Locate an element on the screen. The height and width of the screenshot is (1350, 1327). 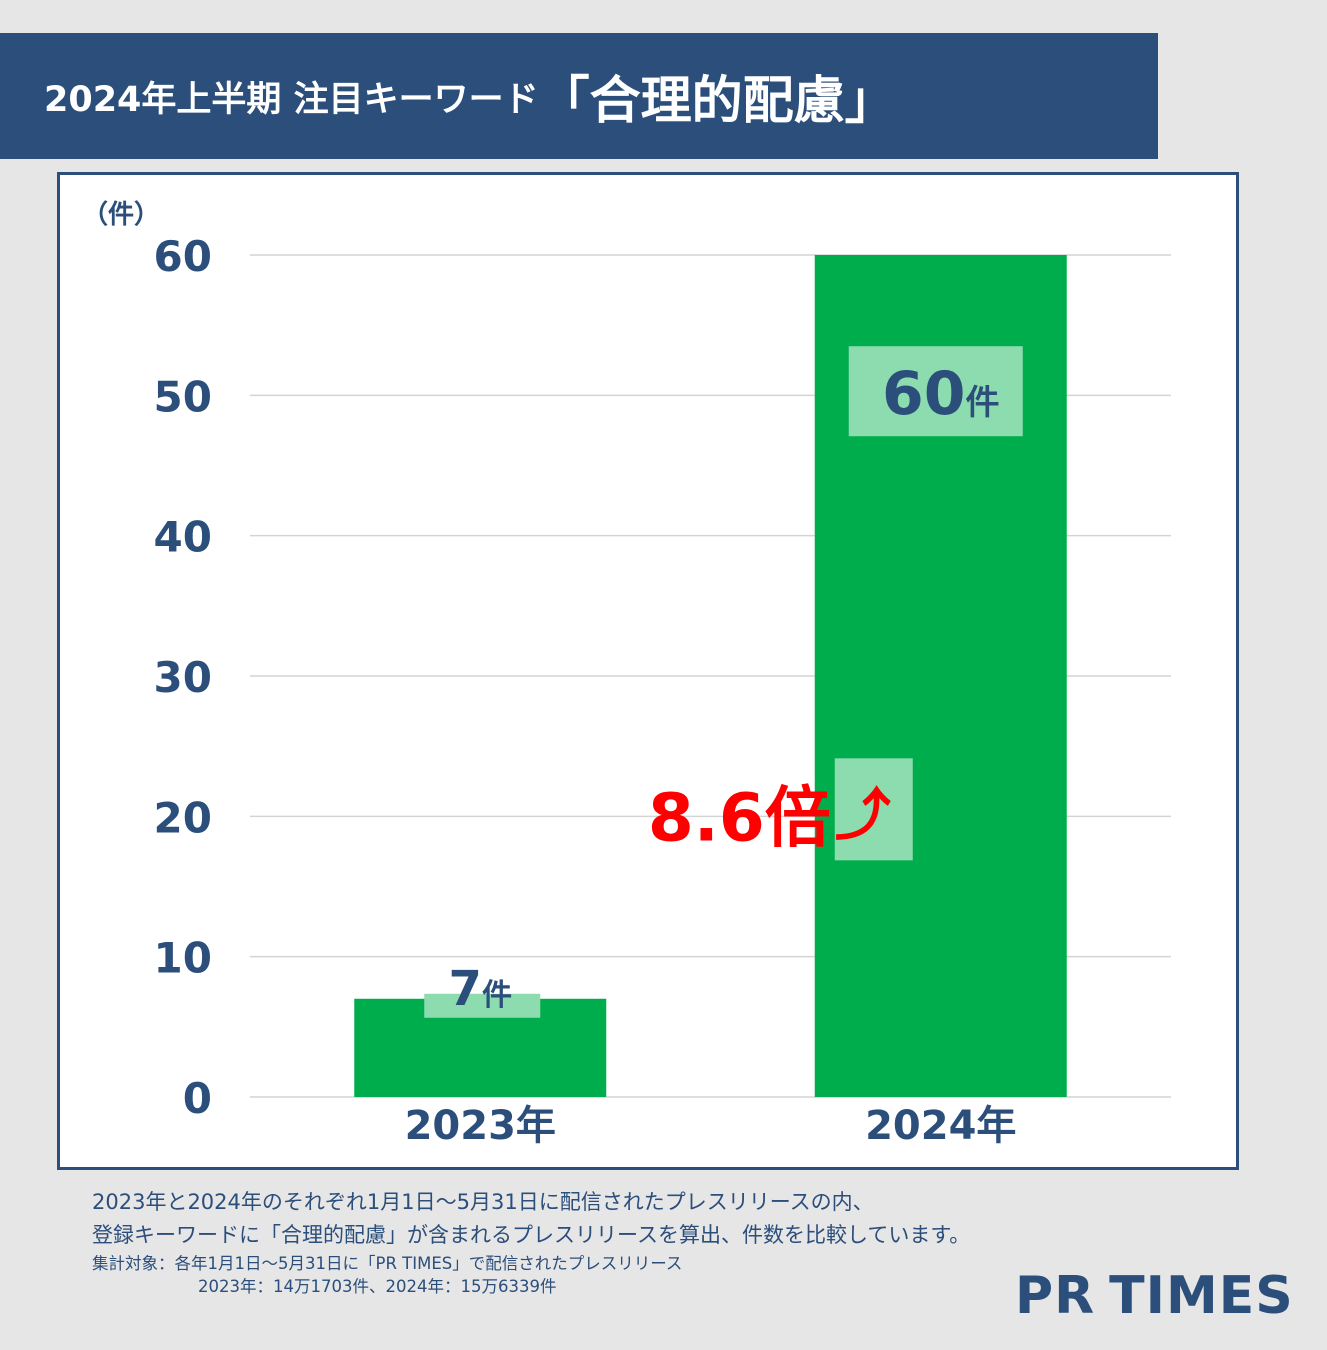
y-tick-label: 60 is located at coordinates (183, 256).